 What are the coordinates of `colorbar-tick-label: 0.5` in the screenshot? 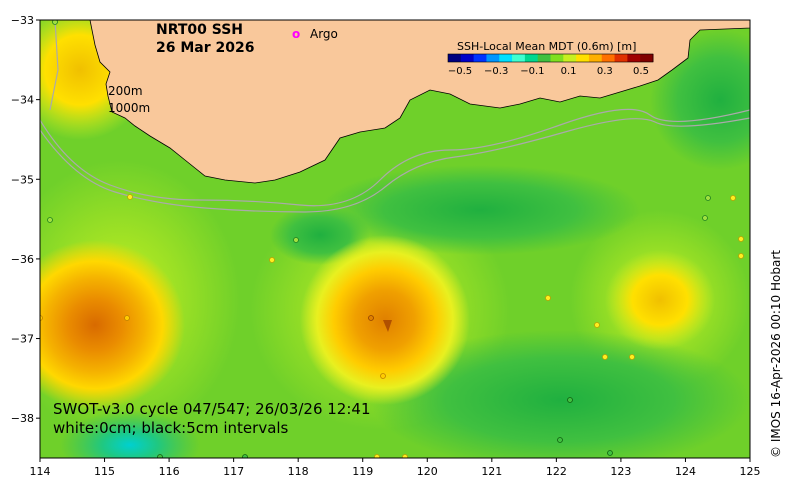 It's located at (641, 71).